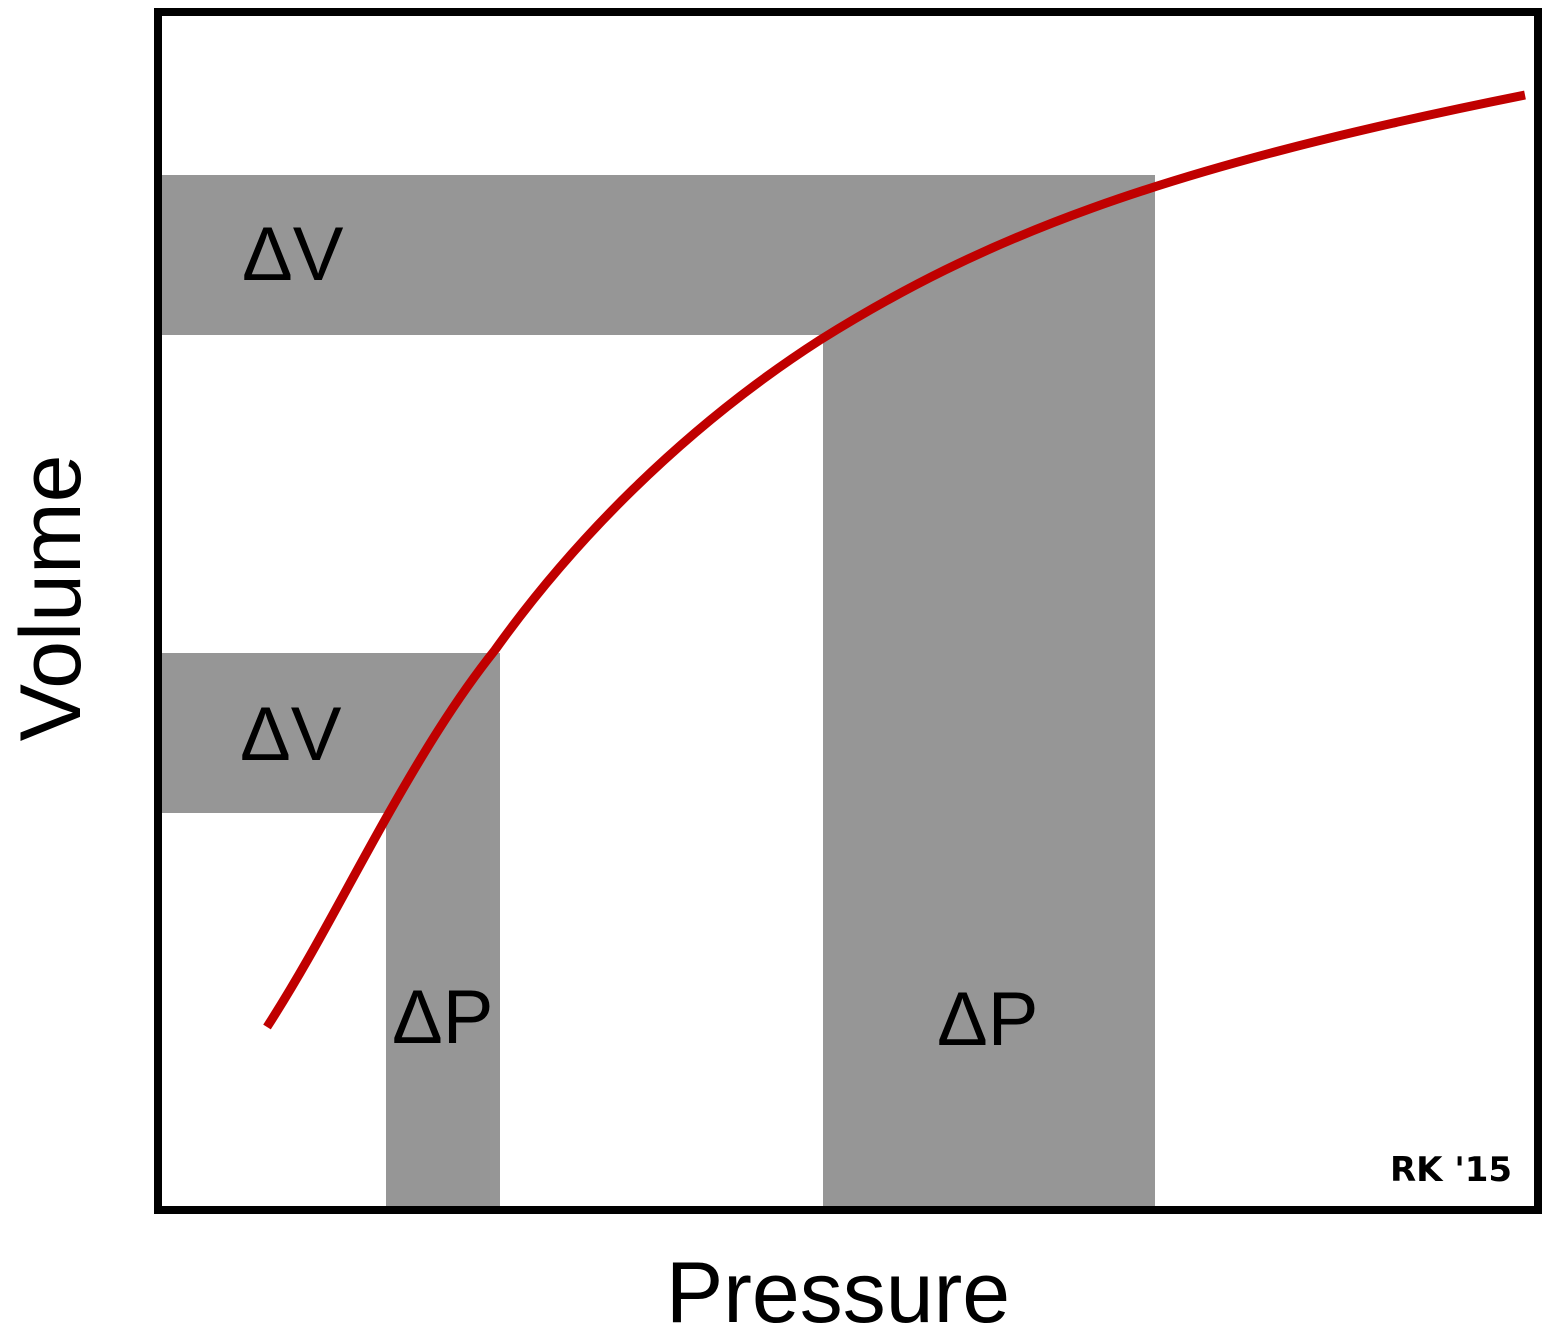 The image size is (1556, 1343). Describe the element at coordinates (293, 254) in the screenshot. I see `high-volume-band-label: ΔV` at that location.